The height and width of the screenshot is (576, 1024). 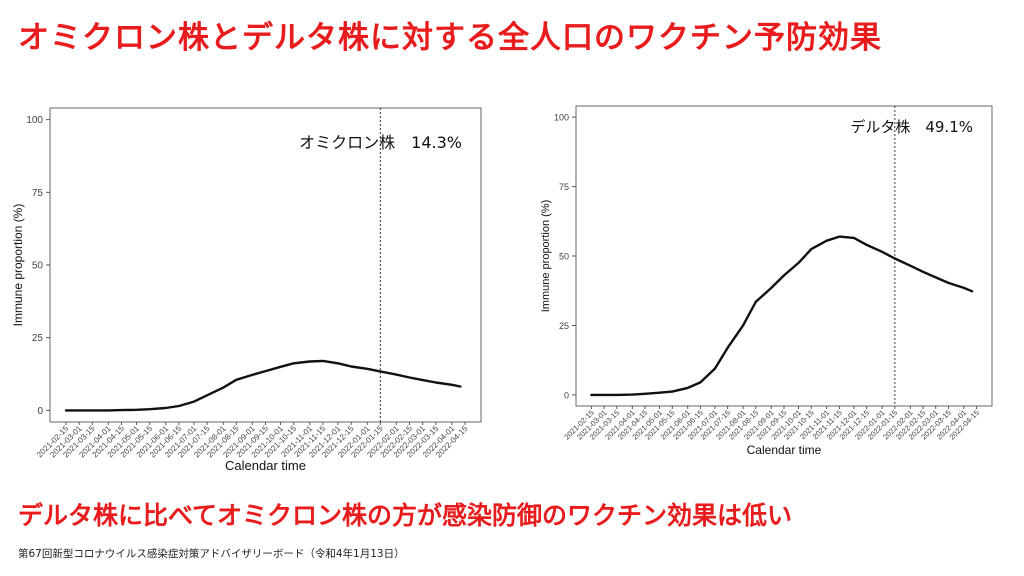 I want to click on page-title: オミクロン株とデルタ株に対する全人口のワクチン予防効果, so click(x=450, y=38).